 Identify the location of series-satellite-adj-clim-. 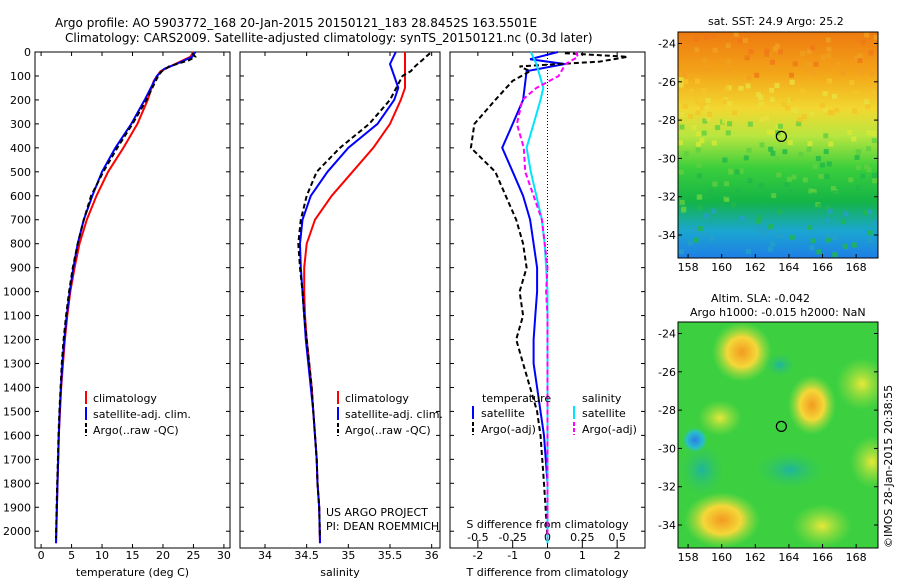
(126, 297).